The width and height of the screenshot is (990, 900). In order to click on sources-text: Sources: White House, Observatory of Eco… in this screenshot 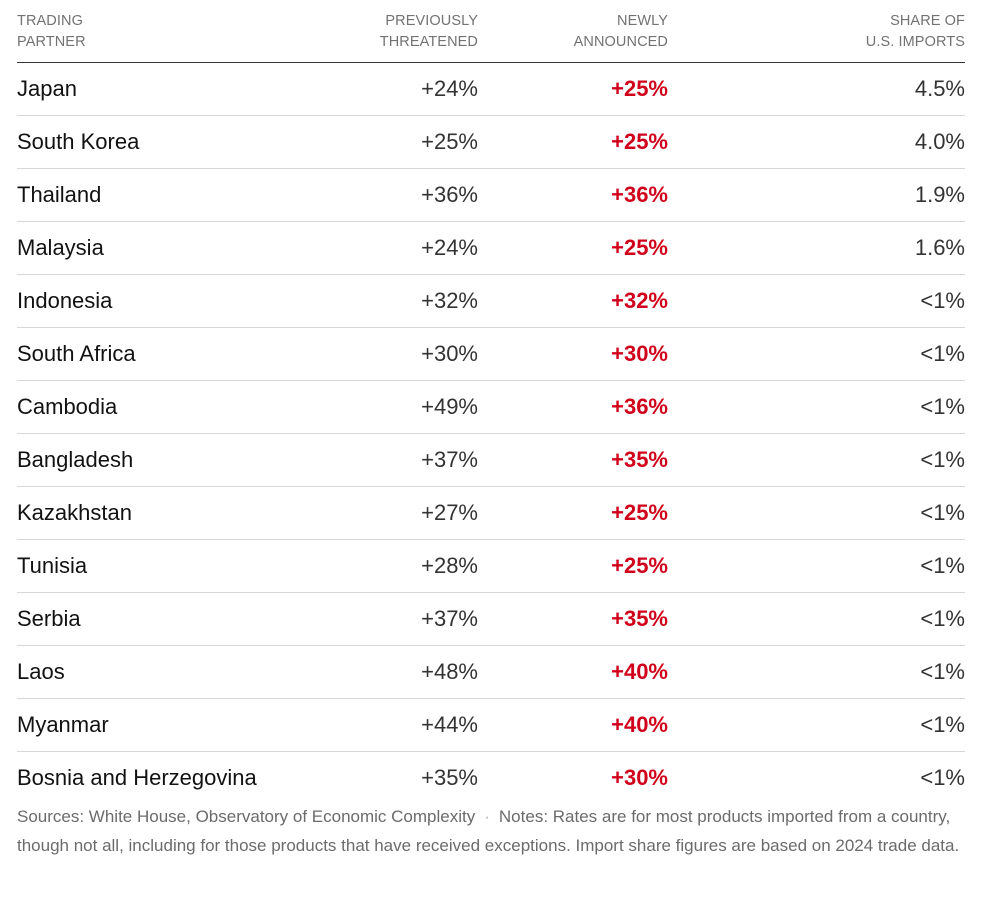, I will do `click(246, 816)`.